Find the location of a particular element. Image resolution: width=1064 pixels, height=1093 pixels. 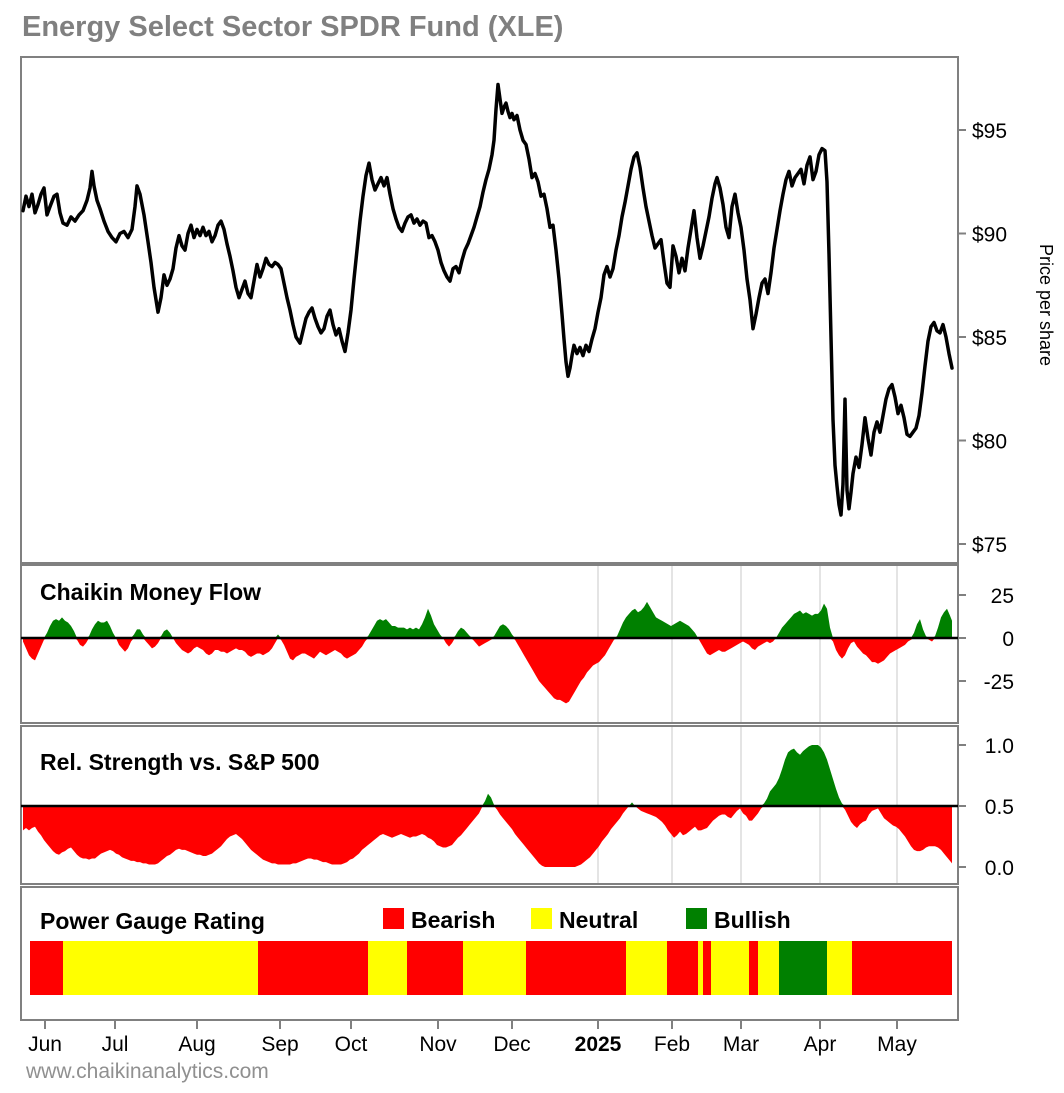

bearish-legend-swatch is located at coordinates (393, 918).